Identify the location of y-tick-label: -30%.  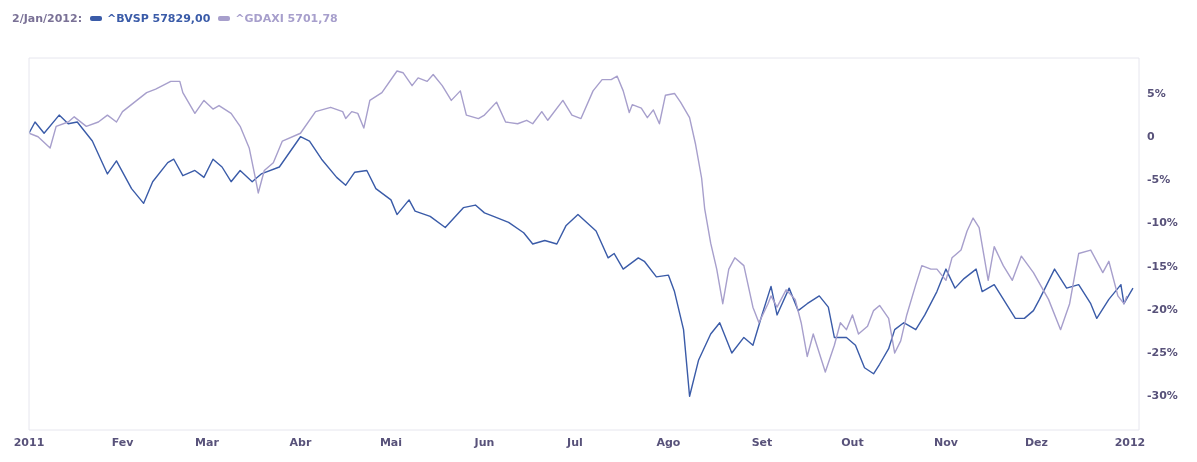
(1162, 396).